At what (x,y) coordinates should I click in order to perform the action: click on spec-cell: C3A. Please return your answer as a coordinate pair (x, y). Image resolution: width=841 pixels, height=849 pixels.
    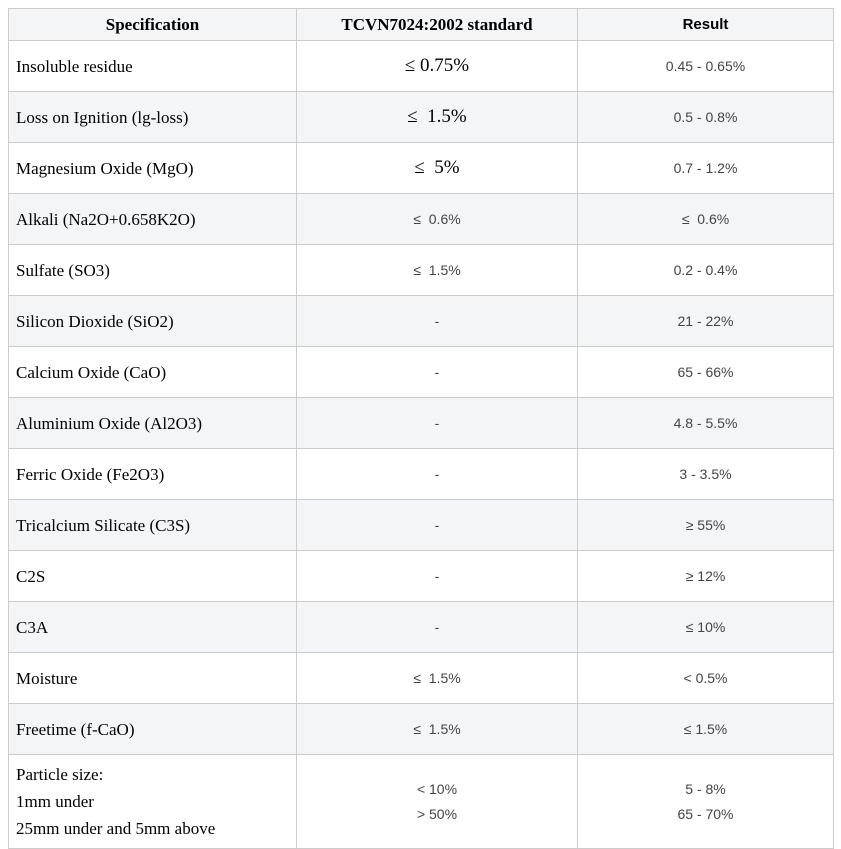
    Looking at the image, I should click on (152, 627).